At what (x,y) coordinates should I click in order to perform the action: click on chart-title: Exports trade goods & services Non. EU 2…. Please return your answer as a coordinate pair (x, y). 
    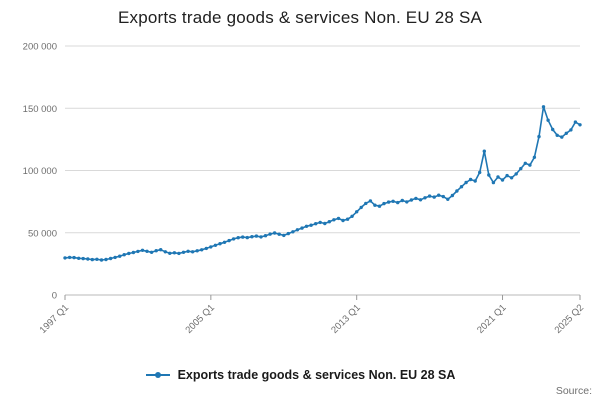
    Looking at the image, I should click on (300, 17).